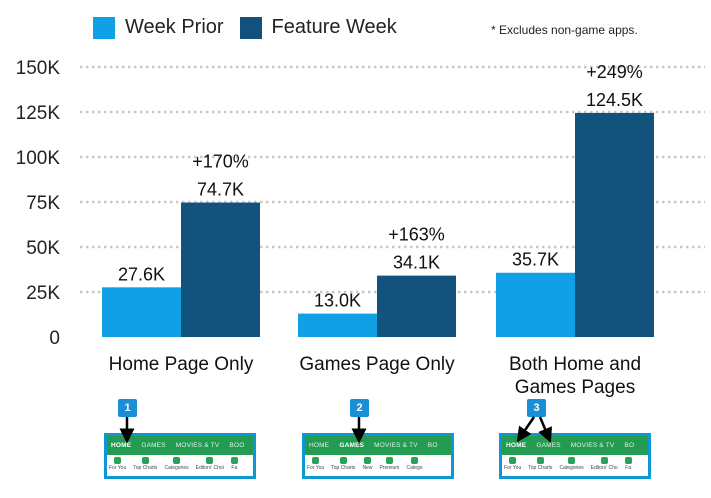 The height and width of the screenshot is (498, 711). Describe the element at coordinates (536, 408) in the screenshot. I see `step-badge-3: 3` at that location.